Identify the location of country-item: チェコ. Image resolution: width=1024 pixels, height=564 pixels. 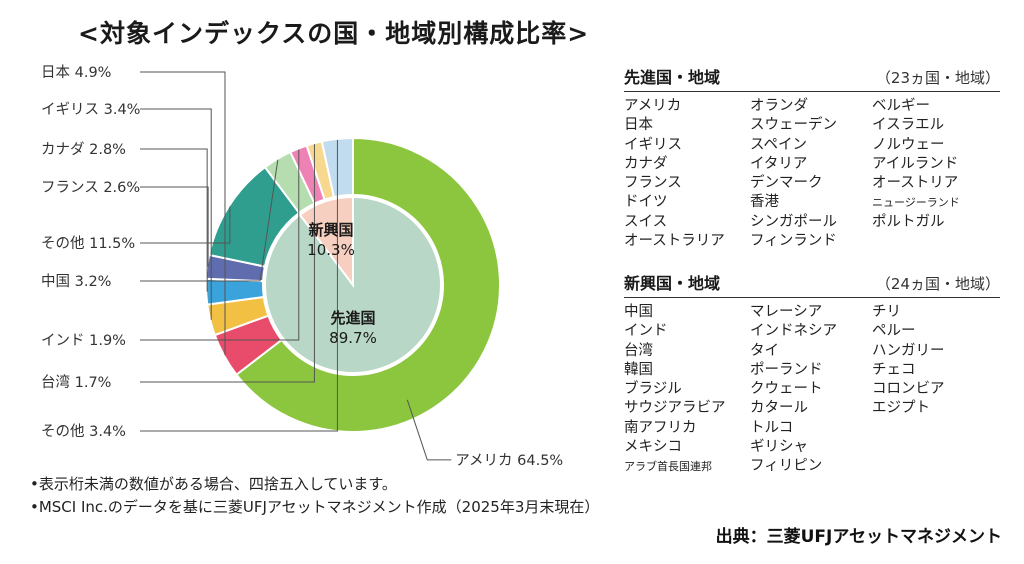
(894, 369).